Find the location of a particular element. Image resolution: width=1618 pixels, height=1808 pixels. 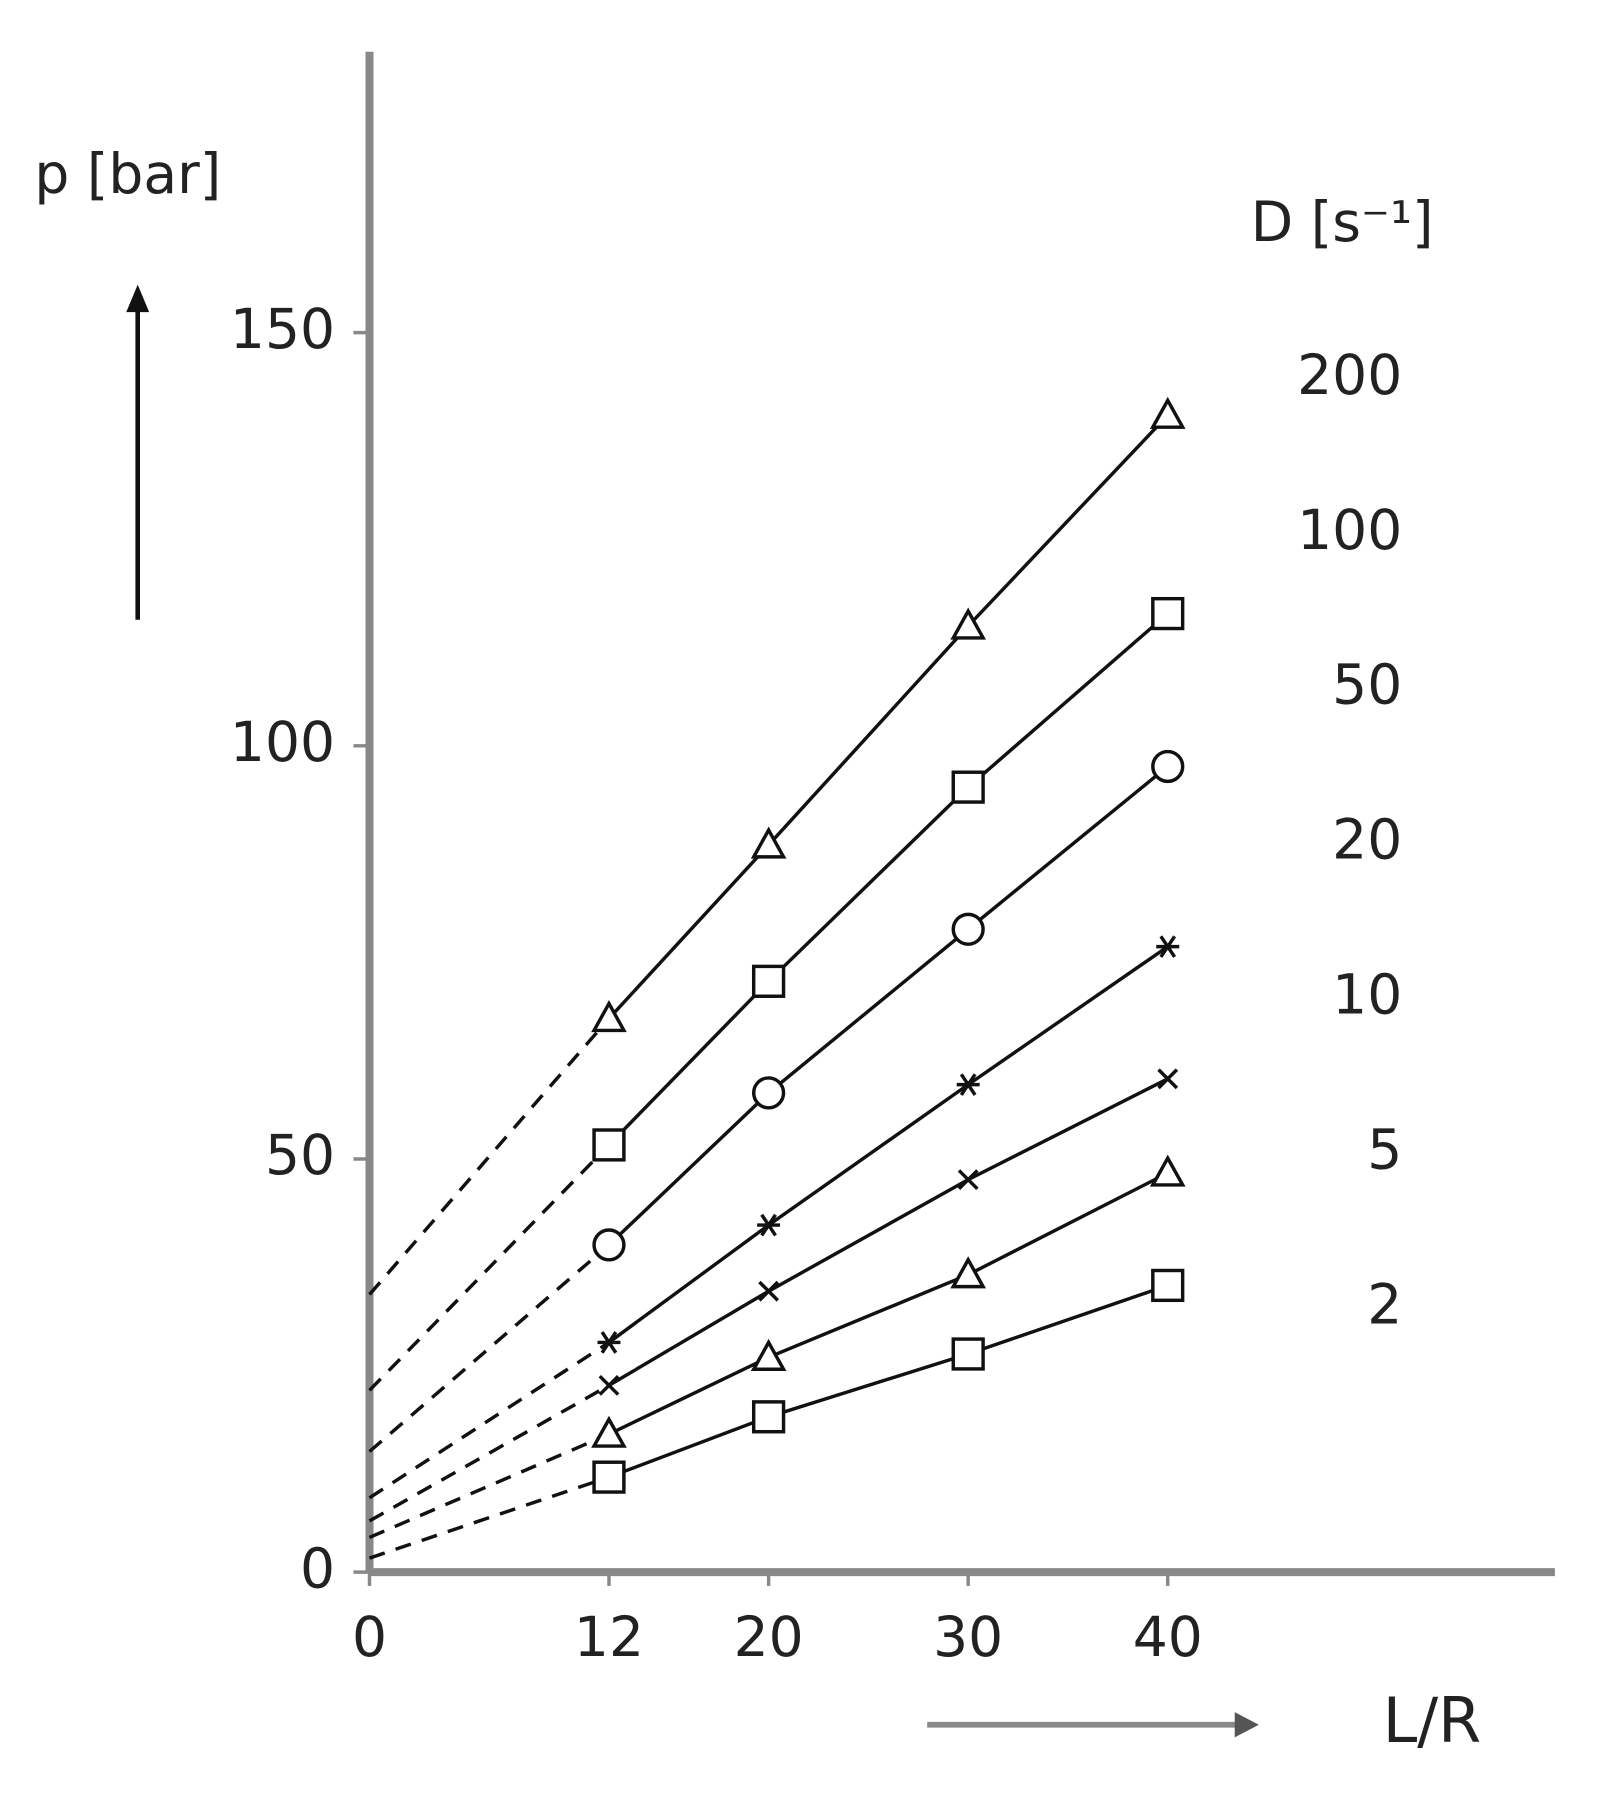

y-tick-label: 0 is located at coordinates (317, 1568).